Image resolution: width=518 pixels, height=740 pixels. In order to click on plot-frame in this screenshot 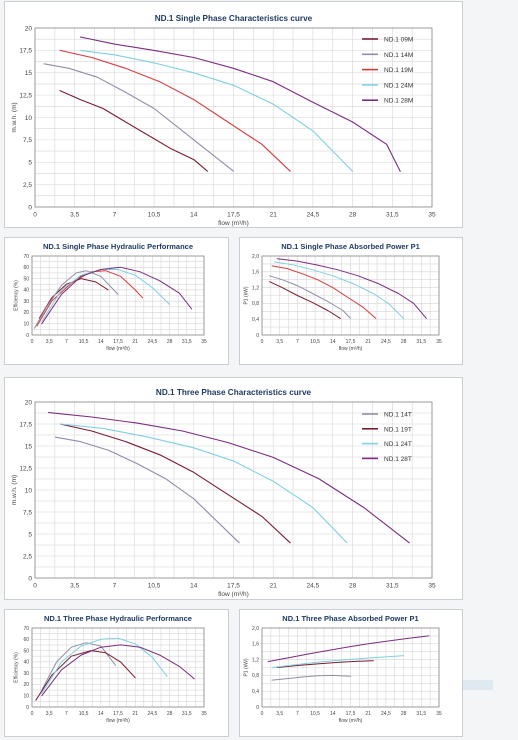, I will do `click(350, 295)`.